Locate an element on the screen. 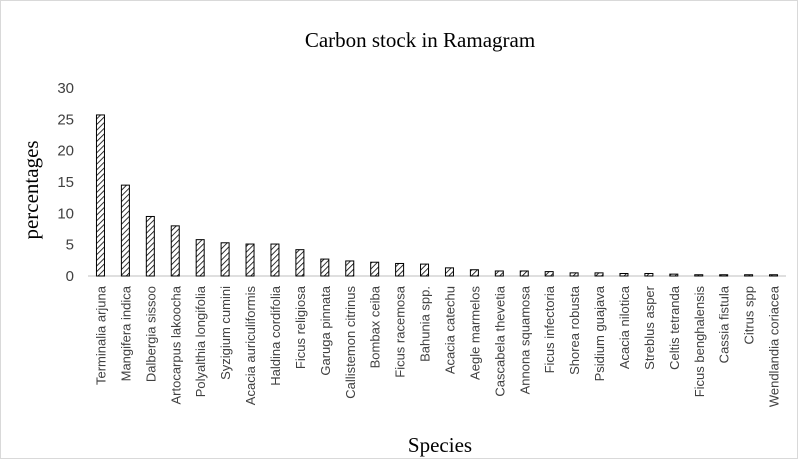 This screenshot has height=460, width=799. x-axis-label: Species is located at coordinates (440, 445).